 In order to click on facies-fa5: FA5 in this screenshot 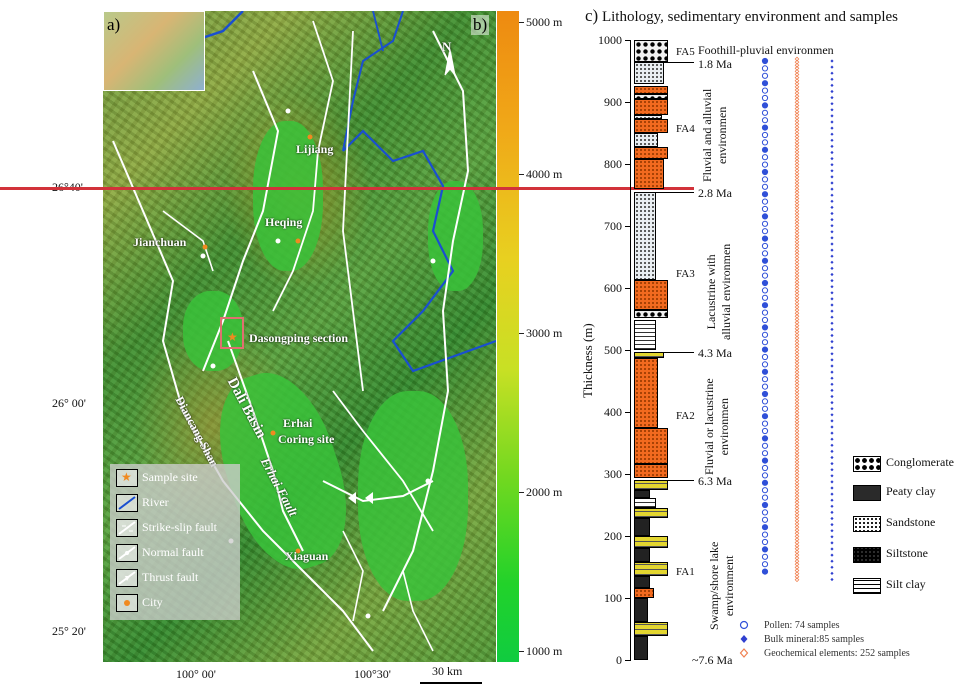, I will do `click(685, 52)`.